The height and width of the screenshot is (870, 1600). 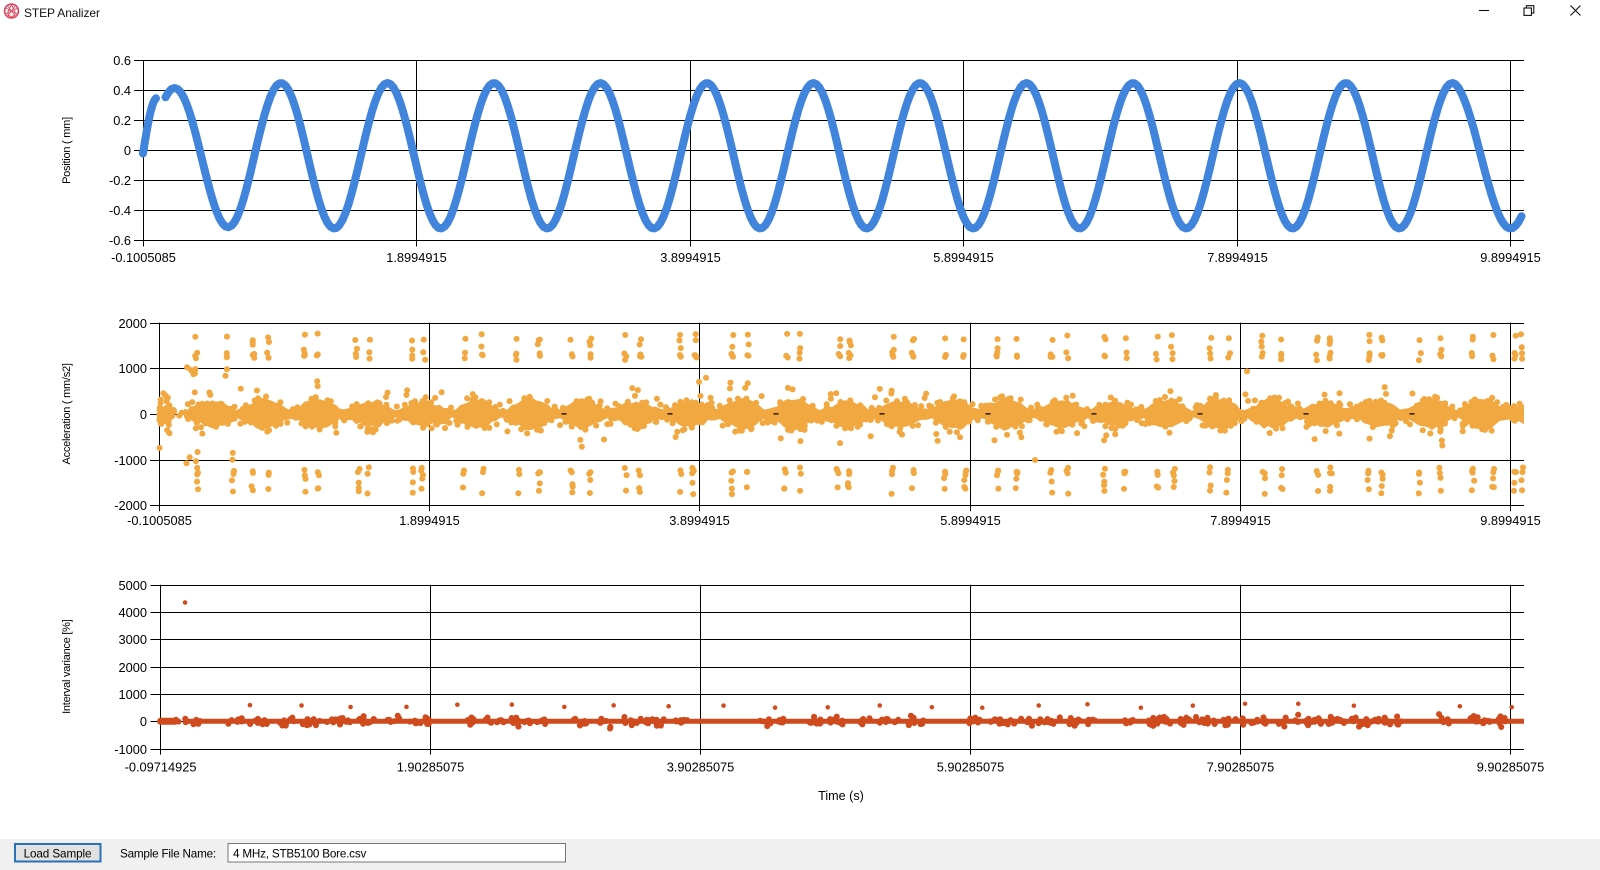 What do you see at coordinates (67, 150) in the screenshot?
I see `svg-text: Position ( mm]` at bounding box center [67, 150].